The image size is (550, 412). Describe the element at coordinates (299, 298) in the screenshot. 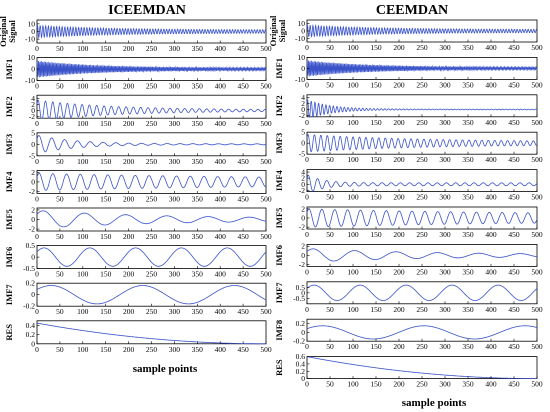

I see `y-tick-label: -0.5` at that location.